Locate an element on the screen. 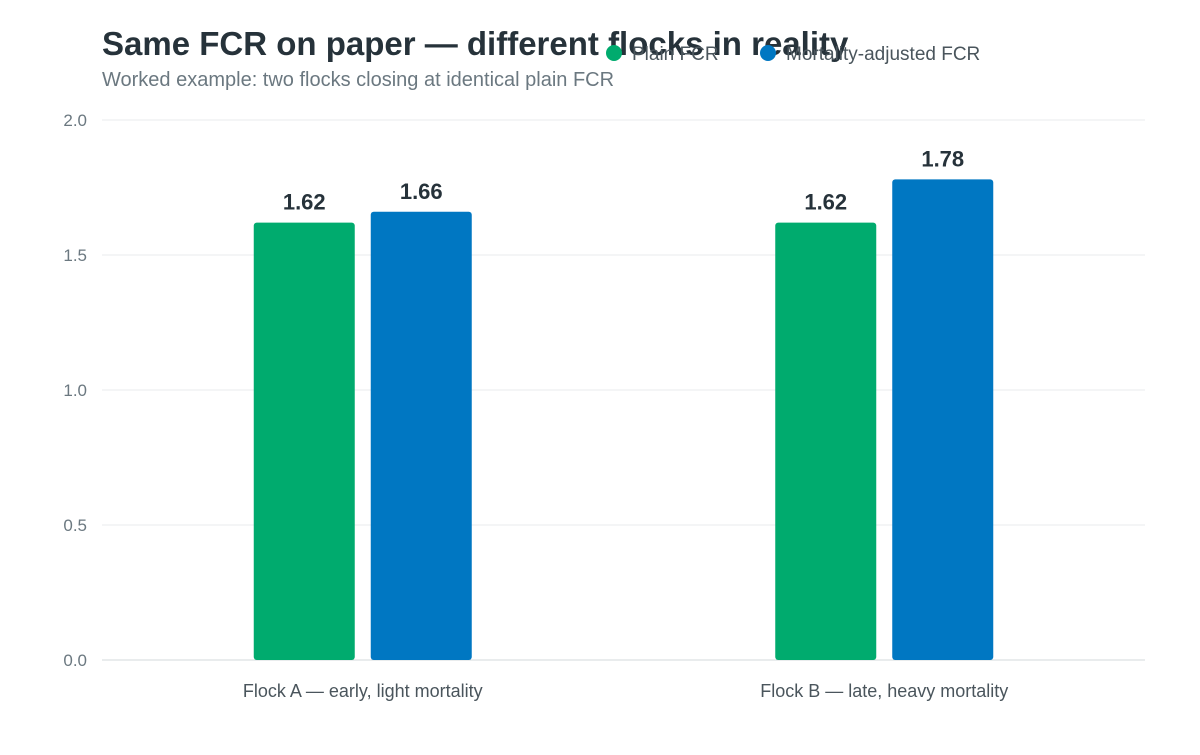 This screenshot has width=1200, height=755. legend-item-mortality-adjusted-fcr: Mortality-adjusted FCR is located at coordinates (870, 54).